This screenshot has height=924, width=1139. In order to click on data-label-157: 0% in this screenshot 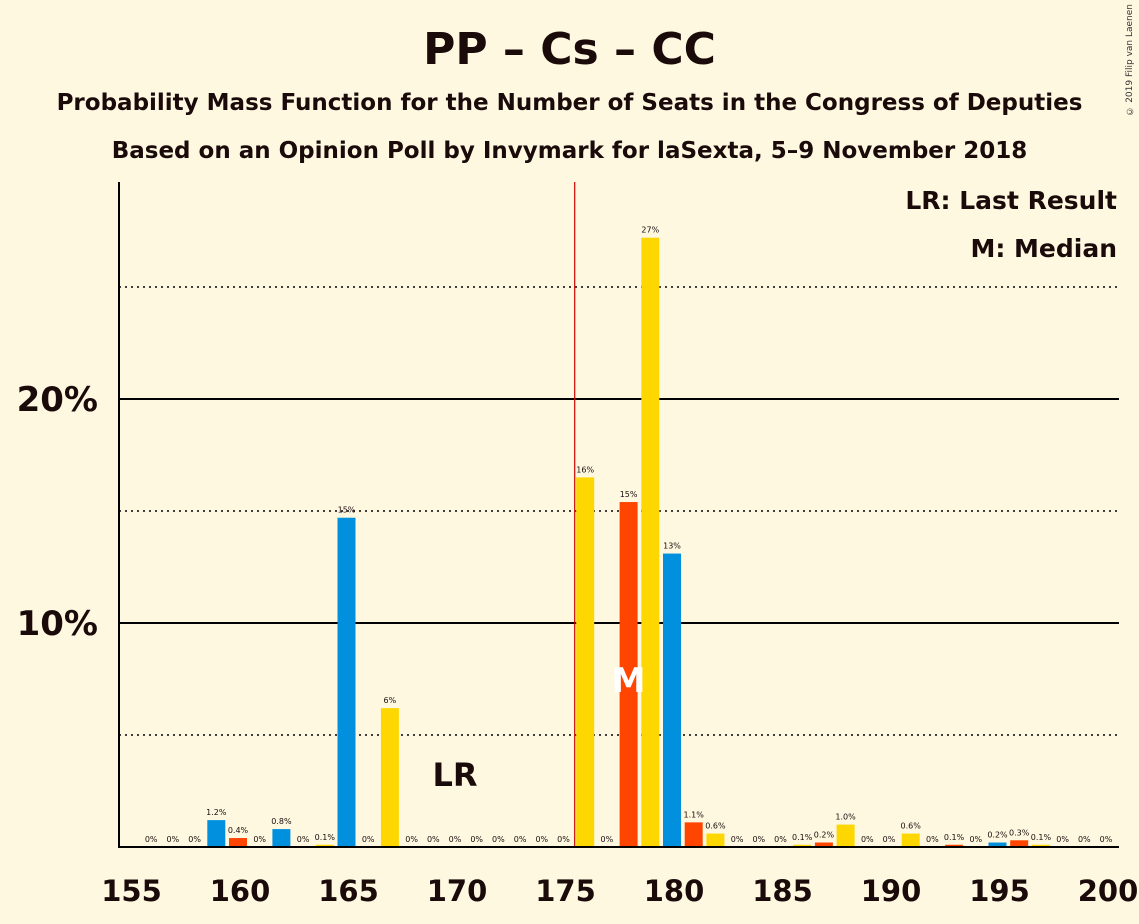, I will do `click(173, 839)`.